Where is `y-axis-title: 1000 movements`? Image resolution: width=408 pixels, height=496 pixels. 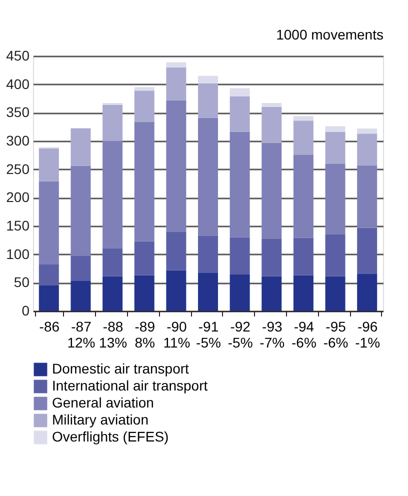 y-axis-title: 1000 movements is located at coordinates (330, 34).